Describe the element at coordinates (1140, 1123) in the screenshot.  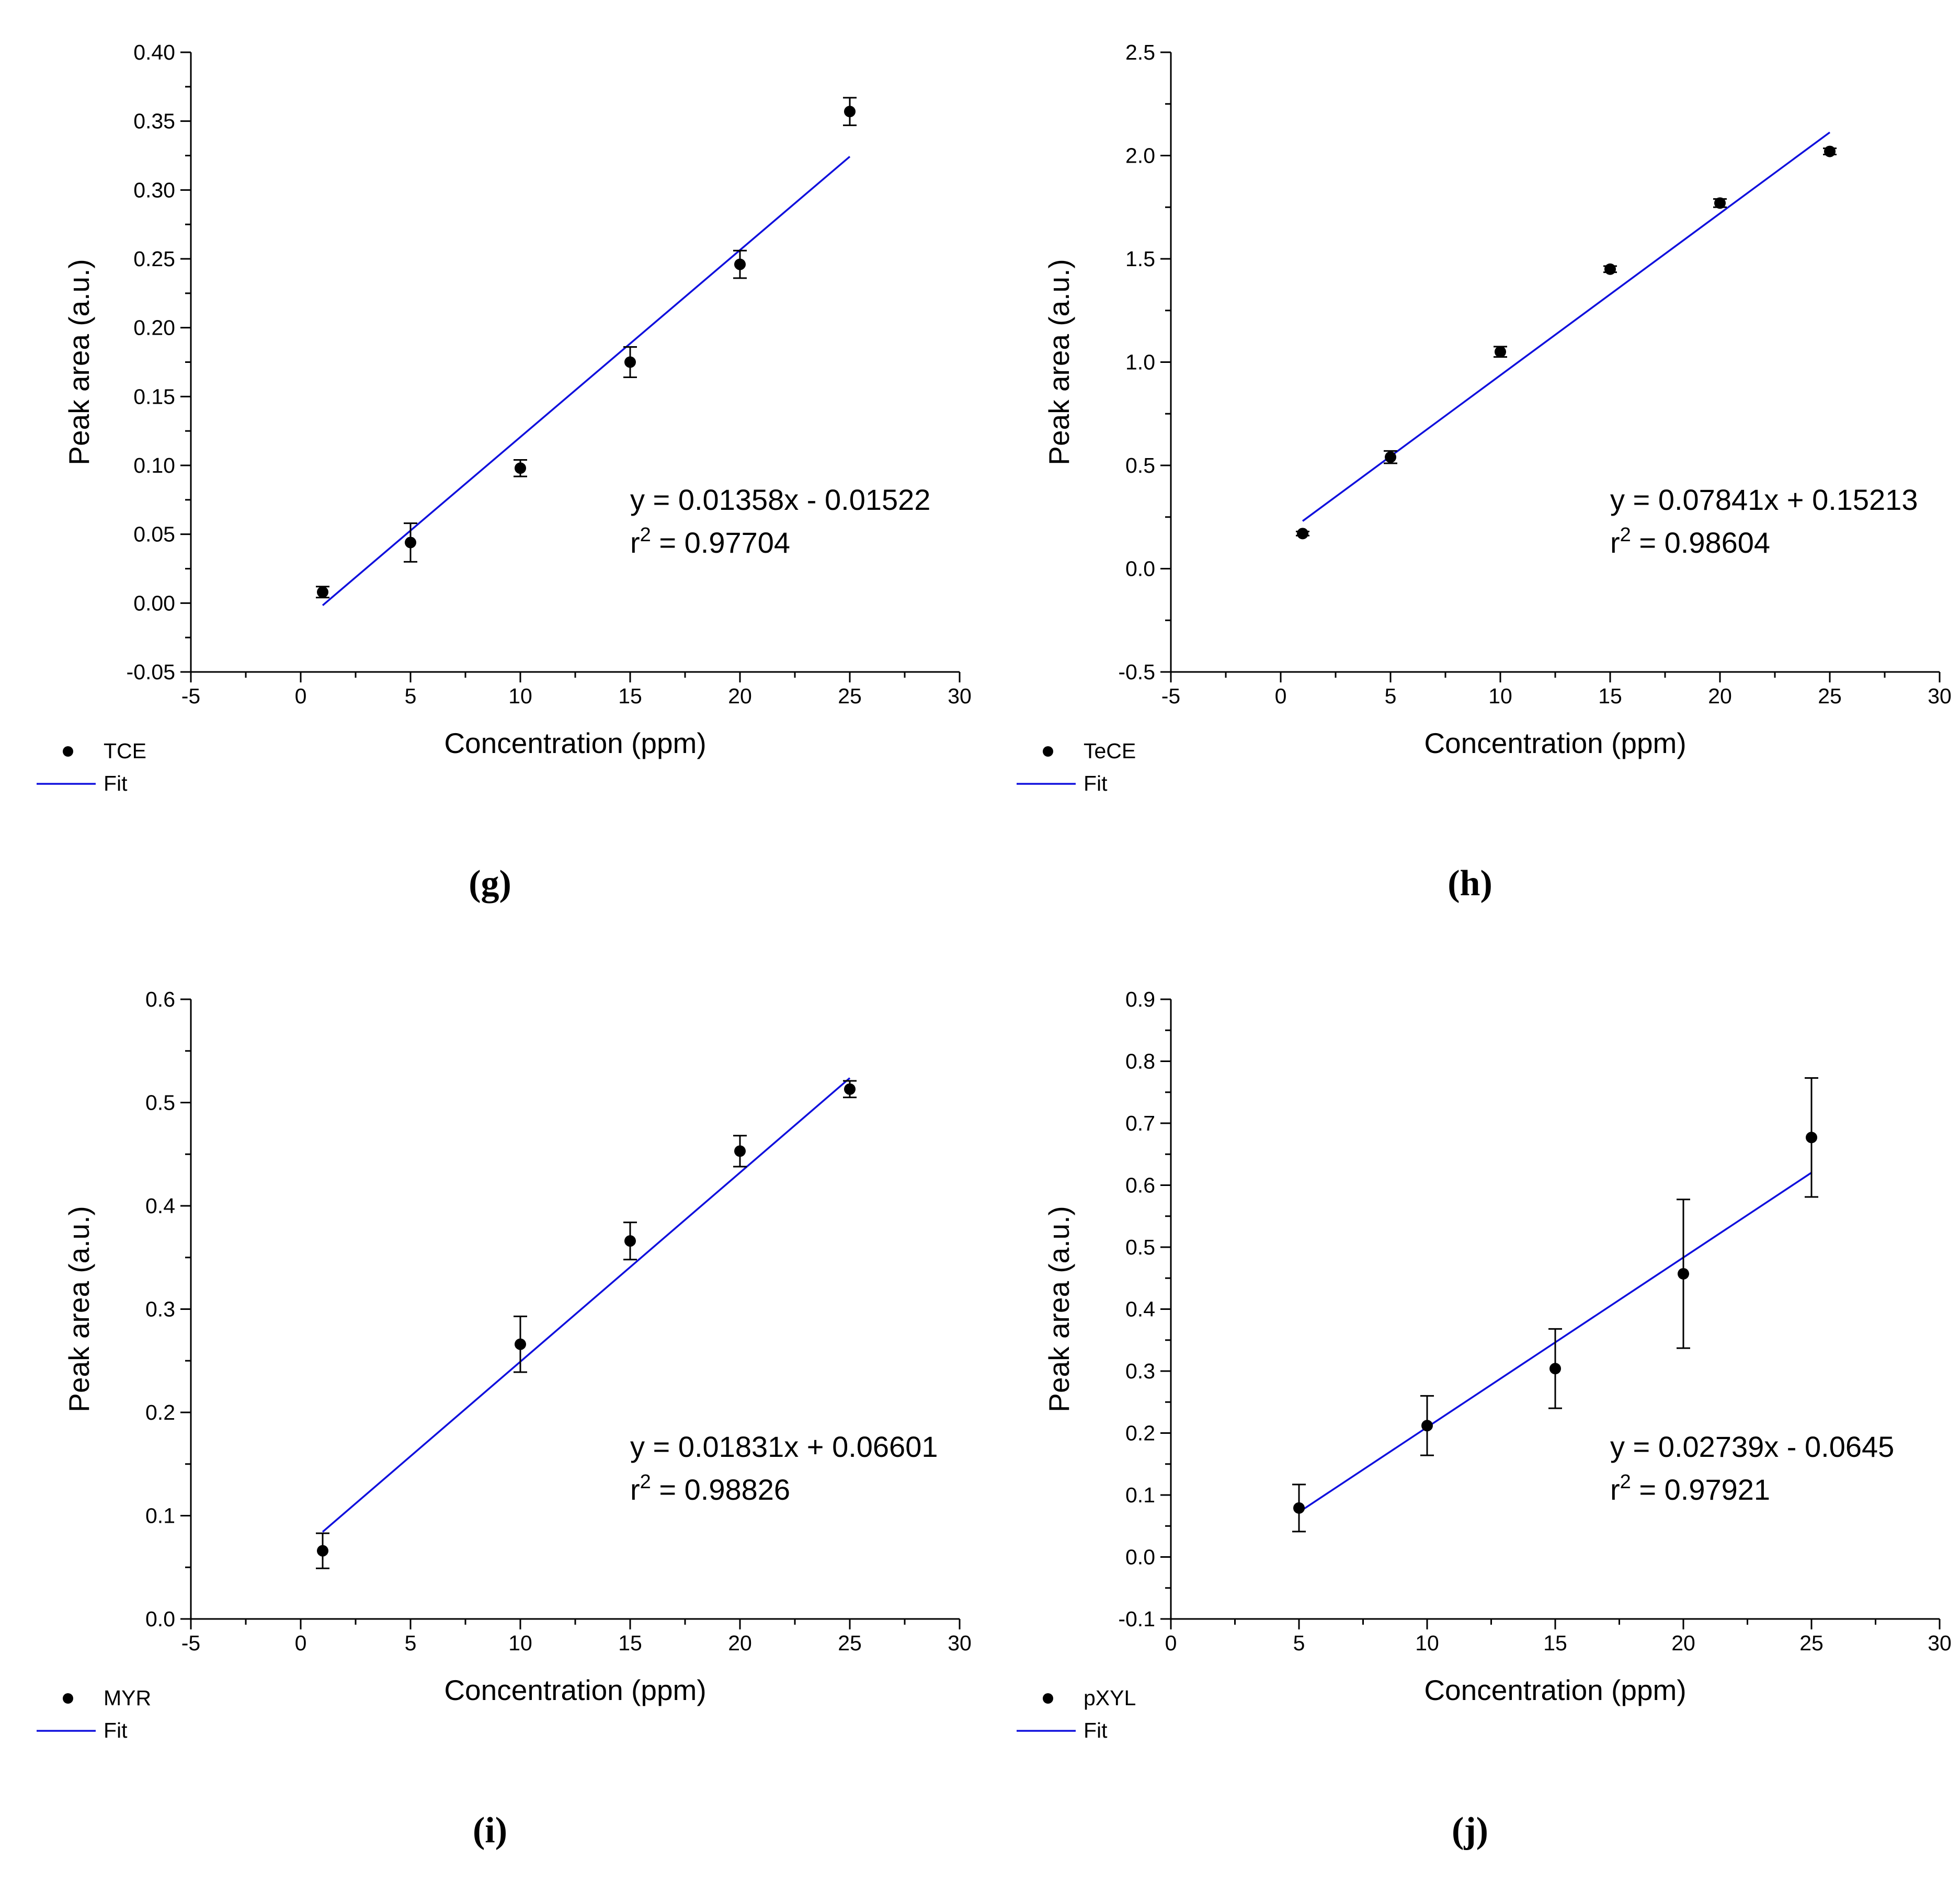
I see `y-tick-label: 0.7` at that location.